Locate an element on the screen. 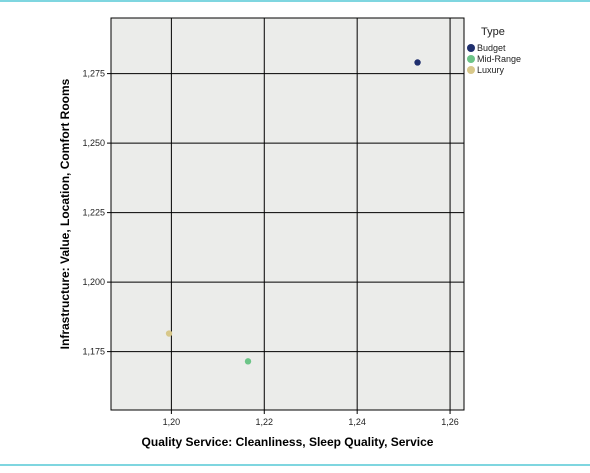 The width and height of the screenshot is (590, 473). x-tick-label: 1,24 is located at coordinates (357, 422).